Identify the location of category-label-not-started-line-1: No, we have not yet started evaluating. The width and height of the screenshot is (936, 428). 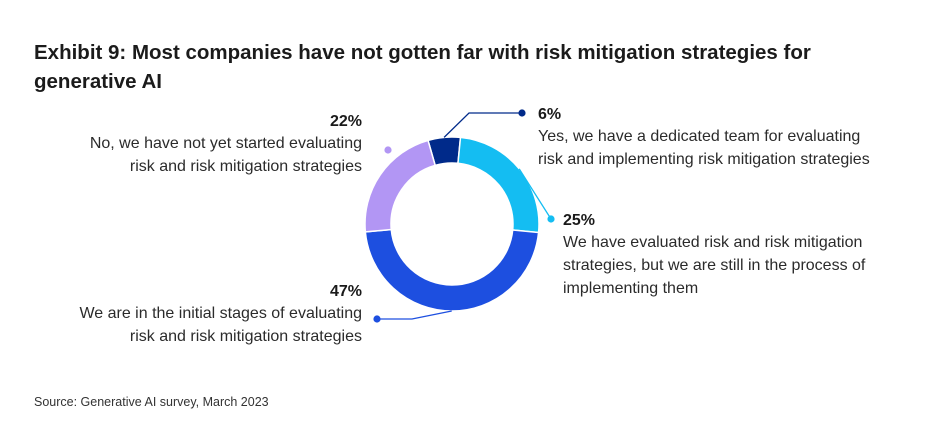
(226, 143).